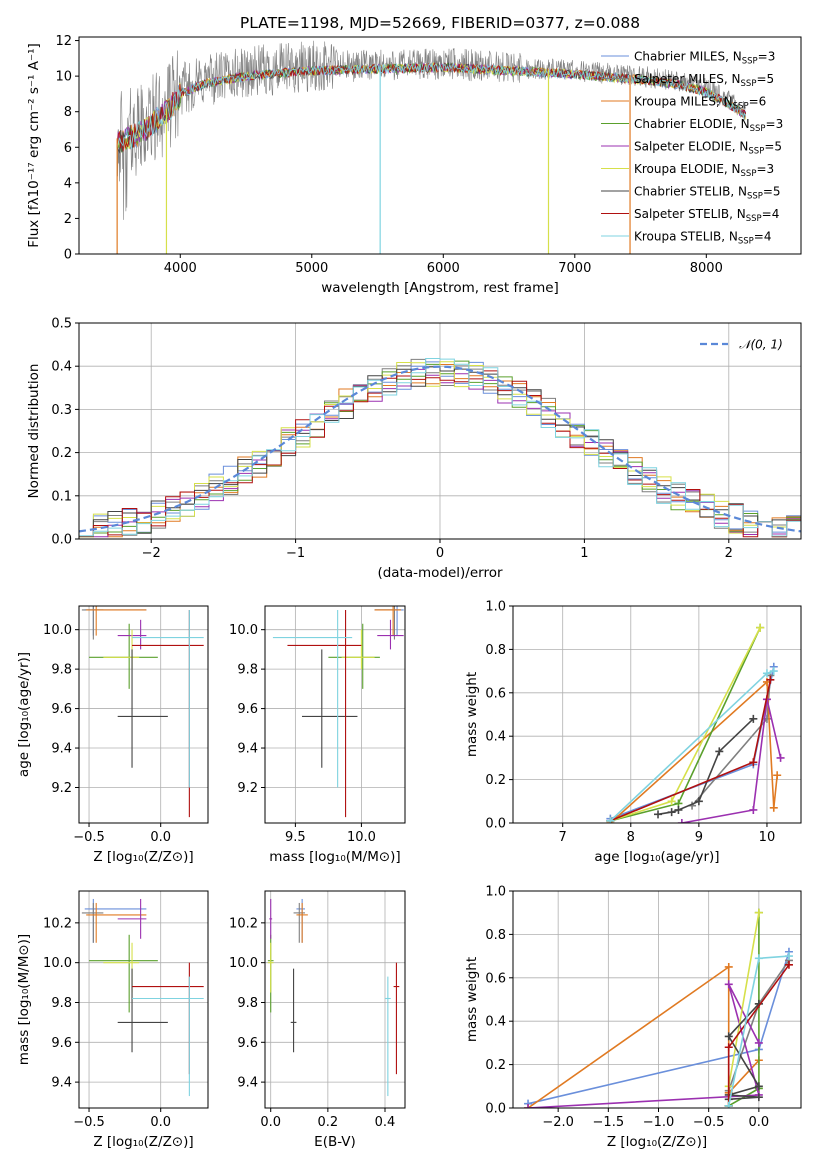 The image size is (819, 1170). What do you see at coordinates (34, 145) in the screenshot?
I see `y-axis-label: Flux [fλ10⁻¹⁷ erg cm⁻² s⁻¹ A⁻¹]` at bounding box center [34, 145].